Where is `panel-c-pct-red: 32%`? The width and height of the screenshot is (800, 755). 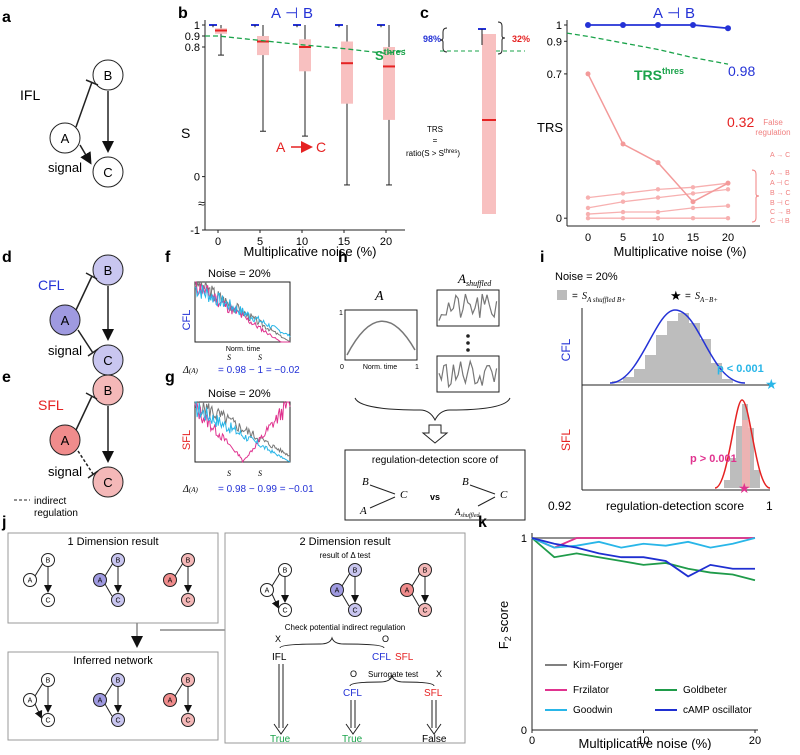 panel-c-pct-red: 32% is located at coordinates (521, 39).